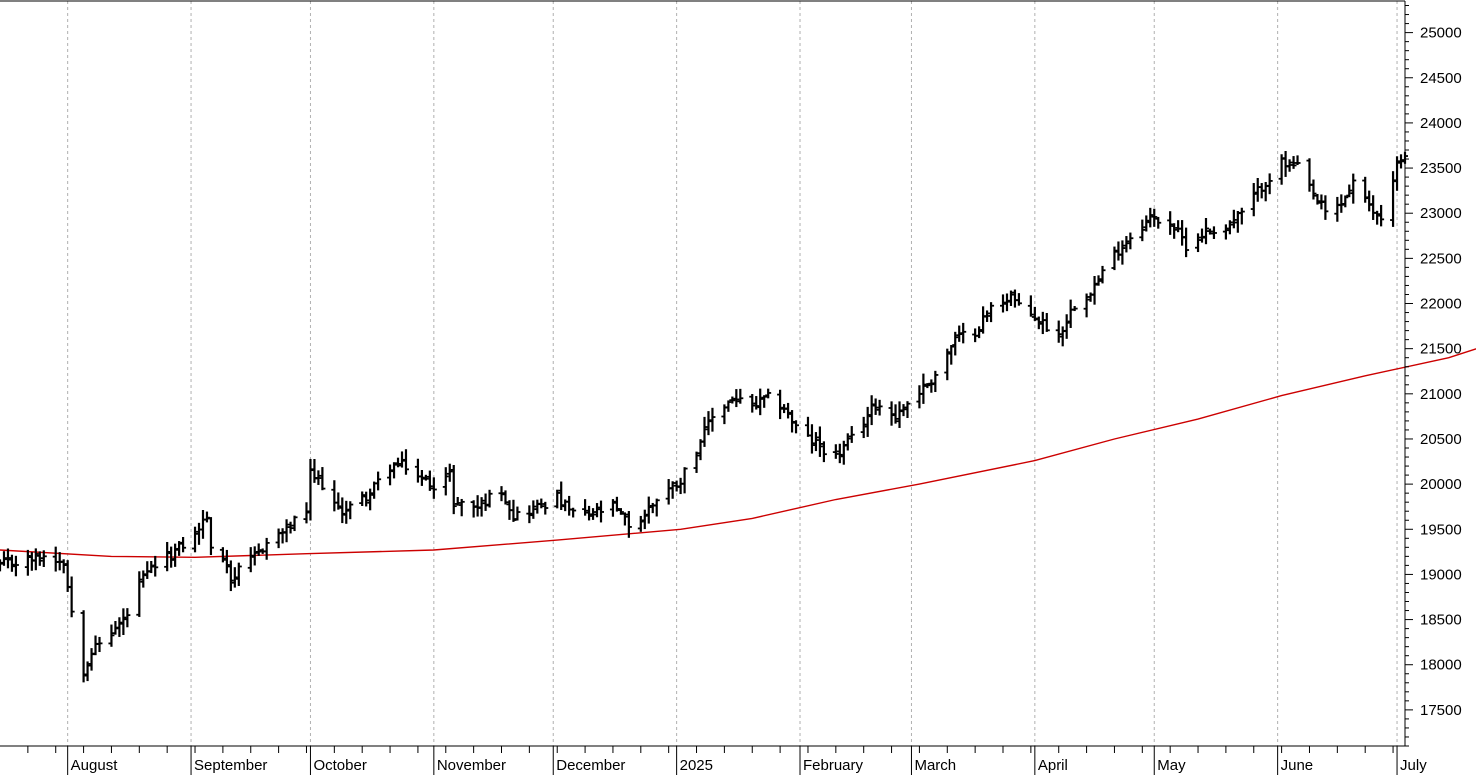  I want to click on y-tick-label: 23500, so click(1441, 168).